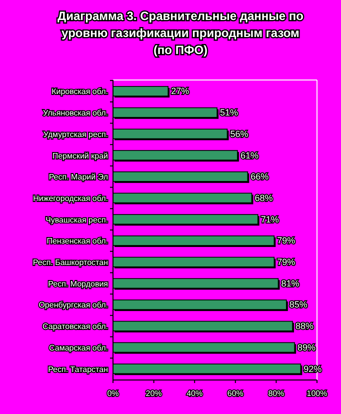  Describe the element at coordinates (154, 393) in the screenshot. I see `x-tick-label: 20%` at that location.